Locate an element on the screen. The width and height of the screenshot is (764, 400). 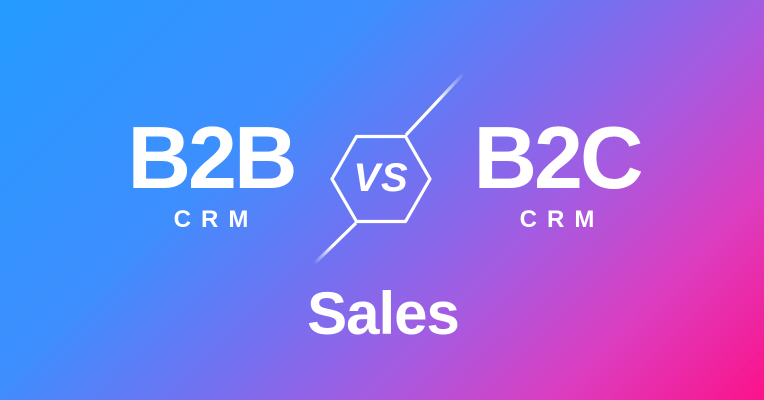
b2c-group: B2C CRM is located at coordinates (557, 173).